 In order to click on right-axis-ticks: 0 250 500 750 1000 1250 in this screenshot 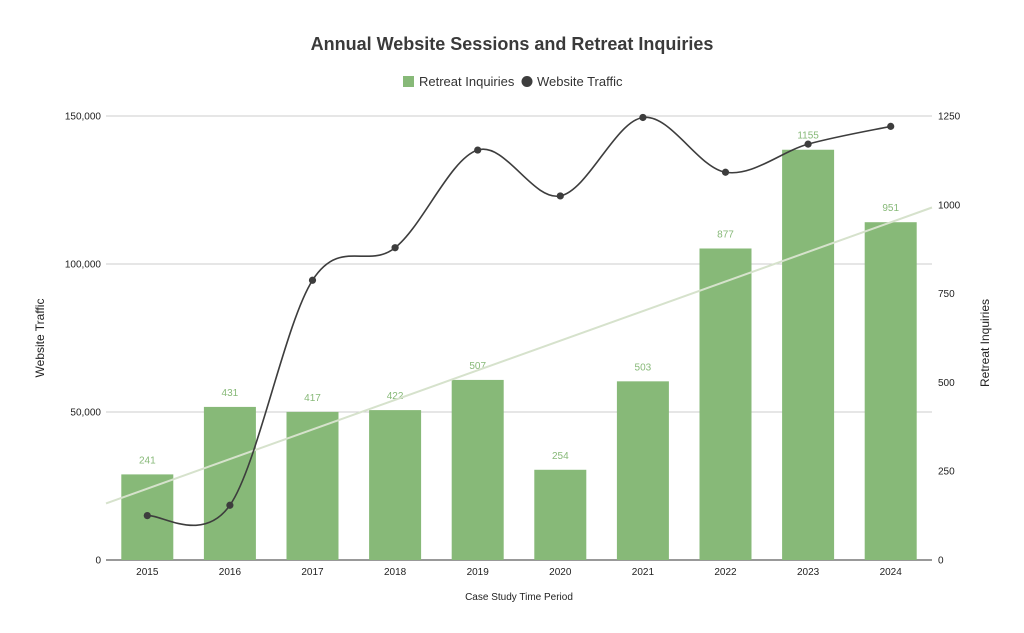, I will do `click(949, 339)`.